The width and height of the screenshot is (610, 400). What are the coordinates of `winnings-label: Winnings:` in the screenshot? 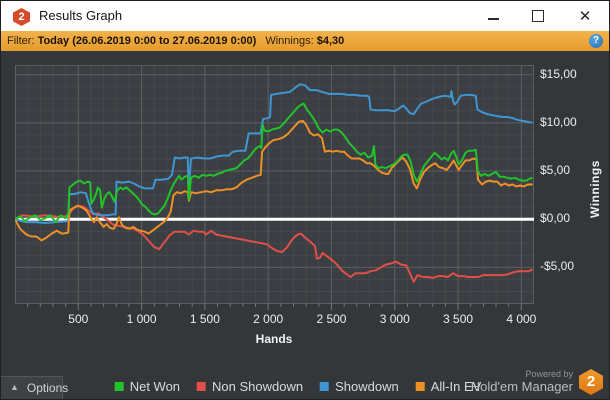 It's located at (289, 41).